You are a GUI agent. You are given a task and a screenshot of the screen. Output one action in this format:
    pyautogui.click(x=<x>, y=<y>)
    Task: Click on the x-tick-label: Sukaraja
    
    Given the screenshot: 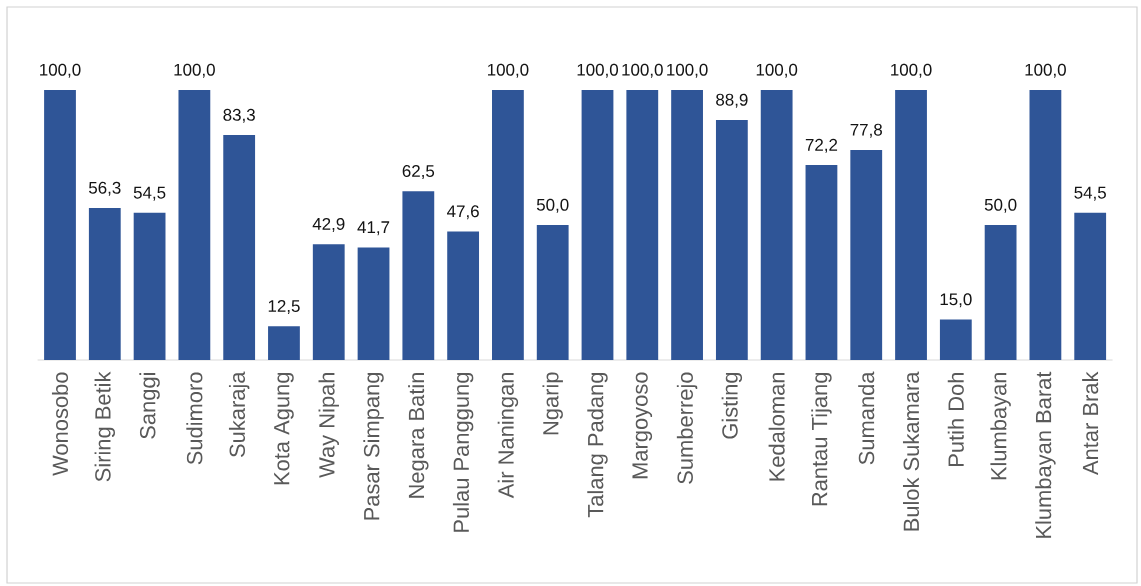 What is the action you would take?
    pyautogui.click(x=239, y=414)
    